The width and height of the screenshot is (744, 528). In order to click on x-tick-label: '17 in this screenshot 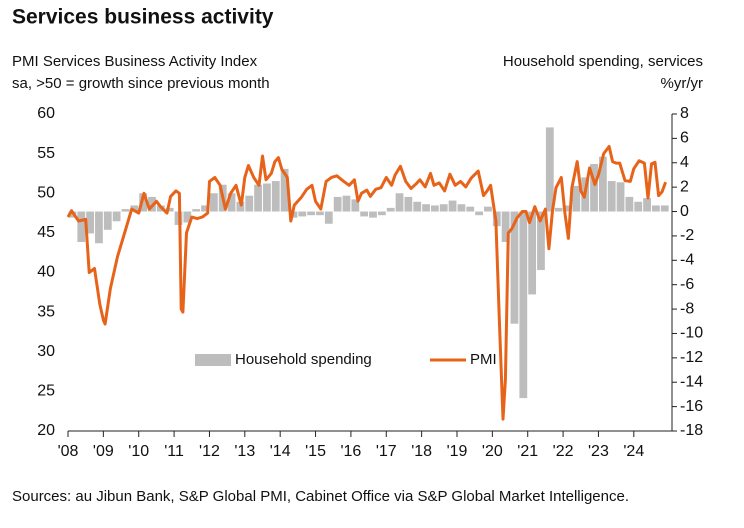, I will do `click(386, 451)`.